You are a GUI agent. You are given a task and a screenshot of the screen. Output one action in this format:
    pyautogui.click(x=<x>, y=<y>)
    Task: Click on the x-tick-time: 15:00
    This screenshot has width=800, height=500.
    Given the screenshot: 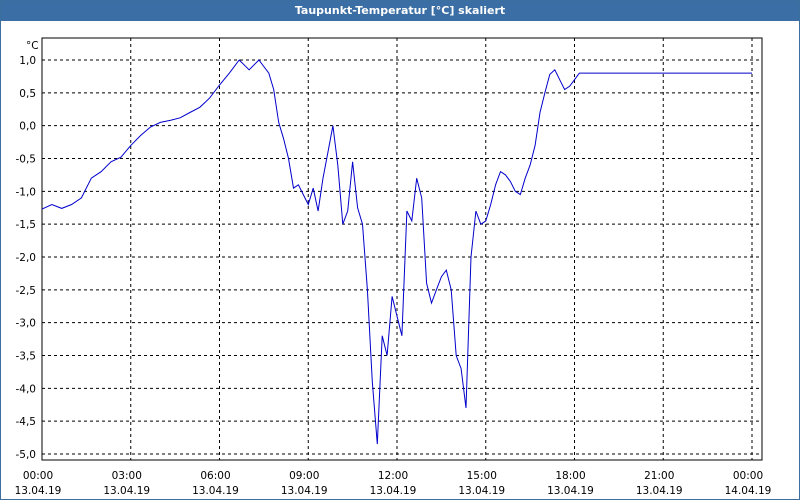 What is the action you would take?
    pyautogui.click(x=482, y=476)
    